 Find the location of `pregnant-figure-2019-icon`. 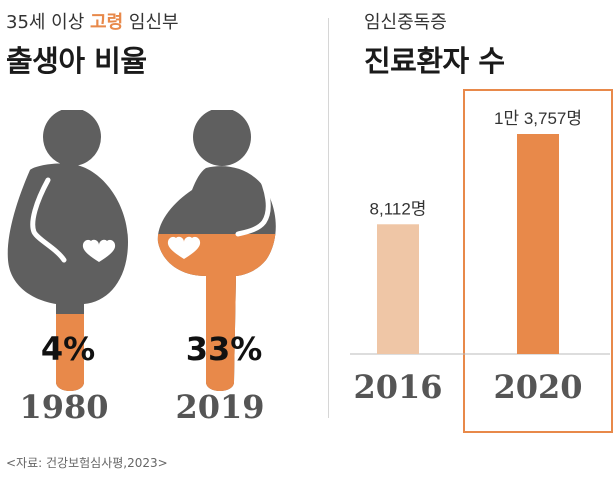

pregnant-figure-2019-icon is located at coordinates (216, 250).